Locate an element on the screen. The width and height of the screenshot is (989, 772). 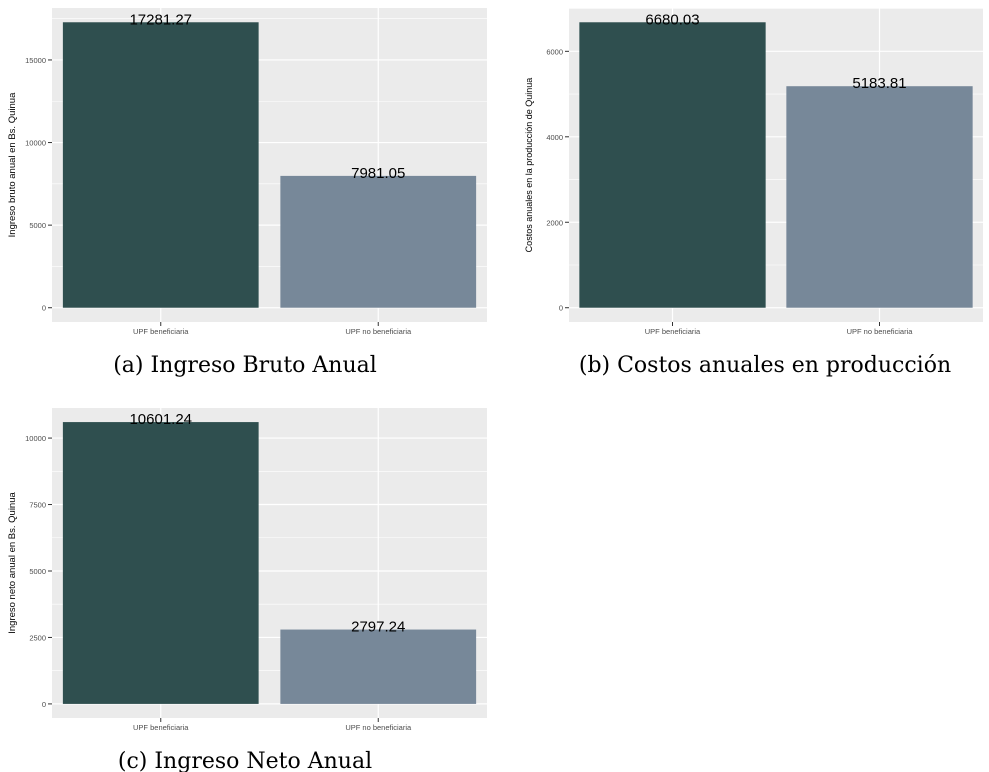
y-axis-title: Ingreso bruto anual en Bs. Quinua is located at coordinates (12, 164).